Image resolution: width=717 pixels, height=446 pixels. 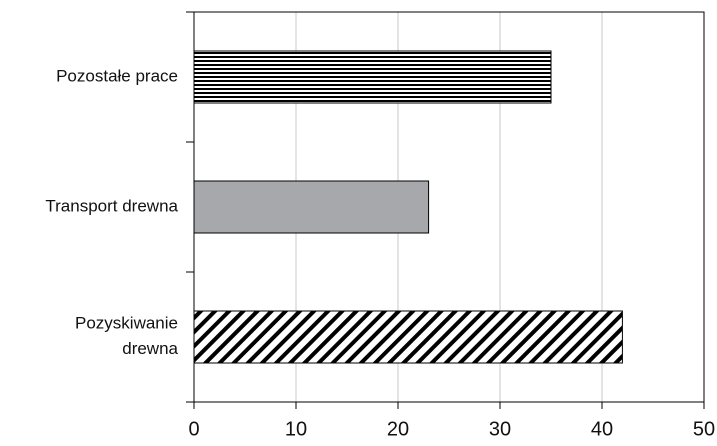 What do you see at coordinates (500, 429) in the screenshot?
I see `x-tick-label: 30` at bounding box center [500, 429].